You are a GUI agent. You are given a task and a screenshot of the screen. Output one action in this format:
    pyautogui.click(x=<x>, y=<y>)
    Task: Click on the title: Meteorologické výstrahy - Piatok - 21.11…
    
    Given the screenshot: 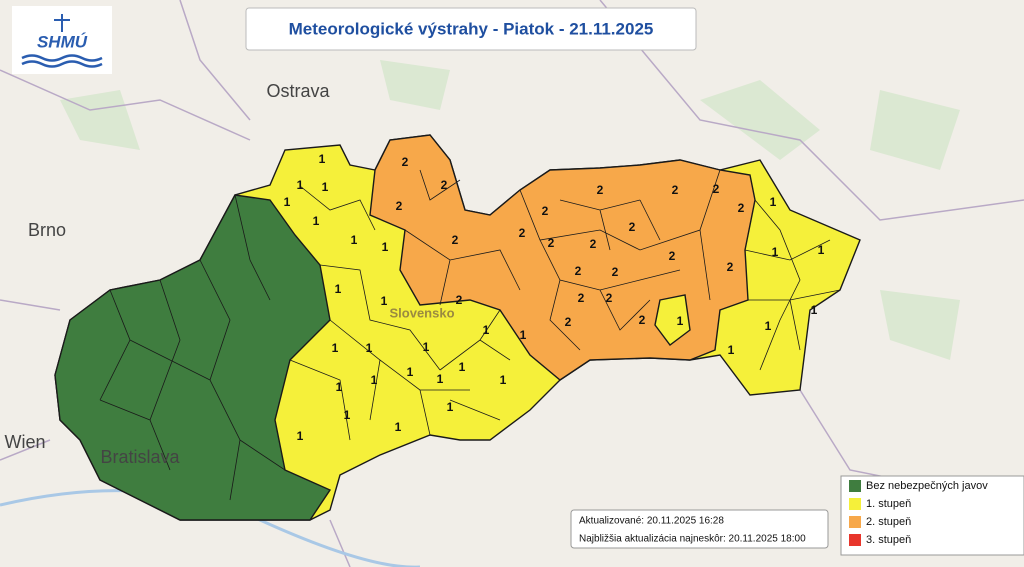 What is the action you would take?
    pyautogui.click(x=471, y=28)
    